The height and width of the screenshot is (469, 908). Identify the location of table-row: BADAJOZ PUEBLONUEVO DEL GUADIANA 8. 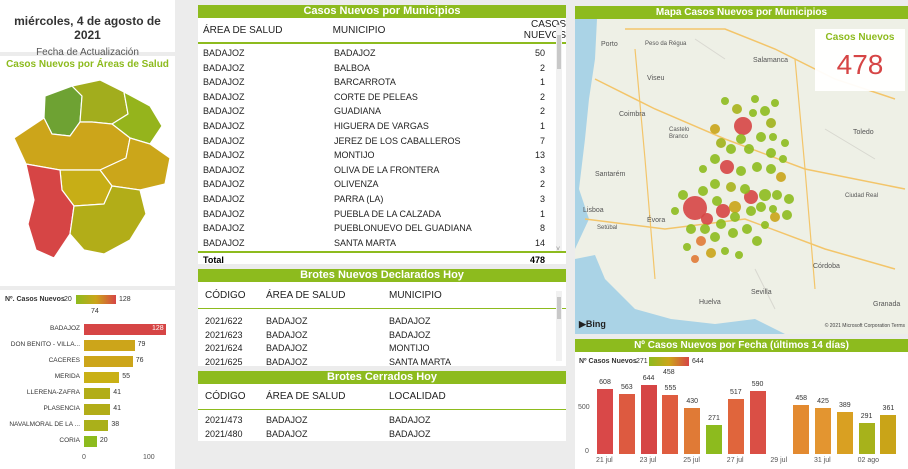
(382, 228).